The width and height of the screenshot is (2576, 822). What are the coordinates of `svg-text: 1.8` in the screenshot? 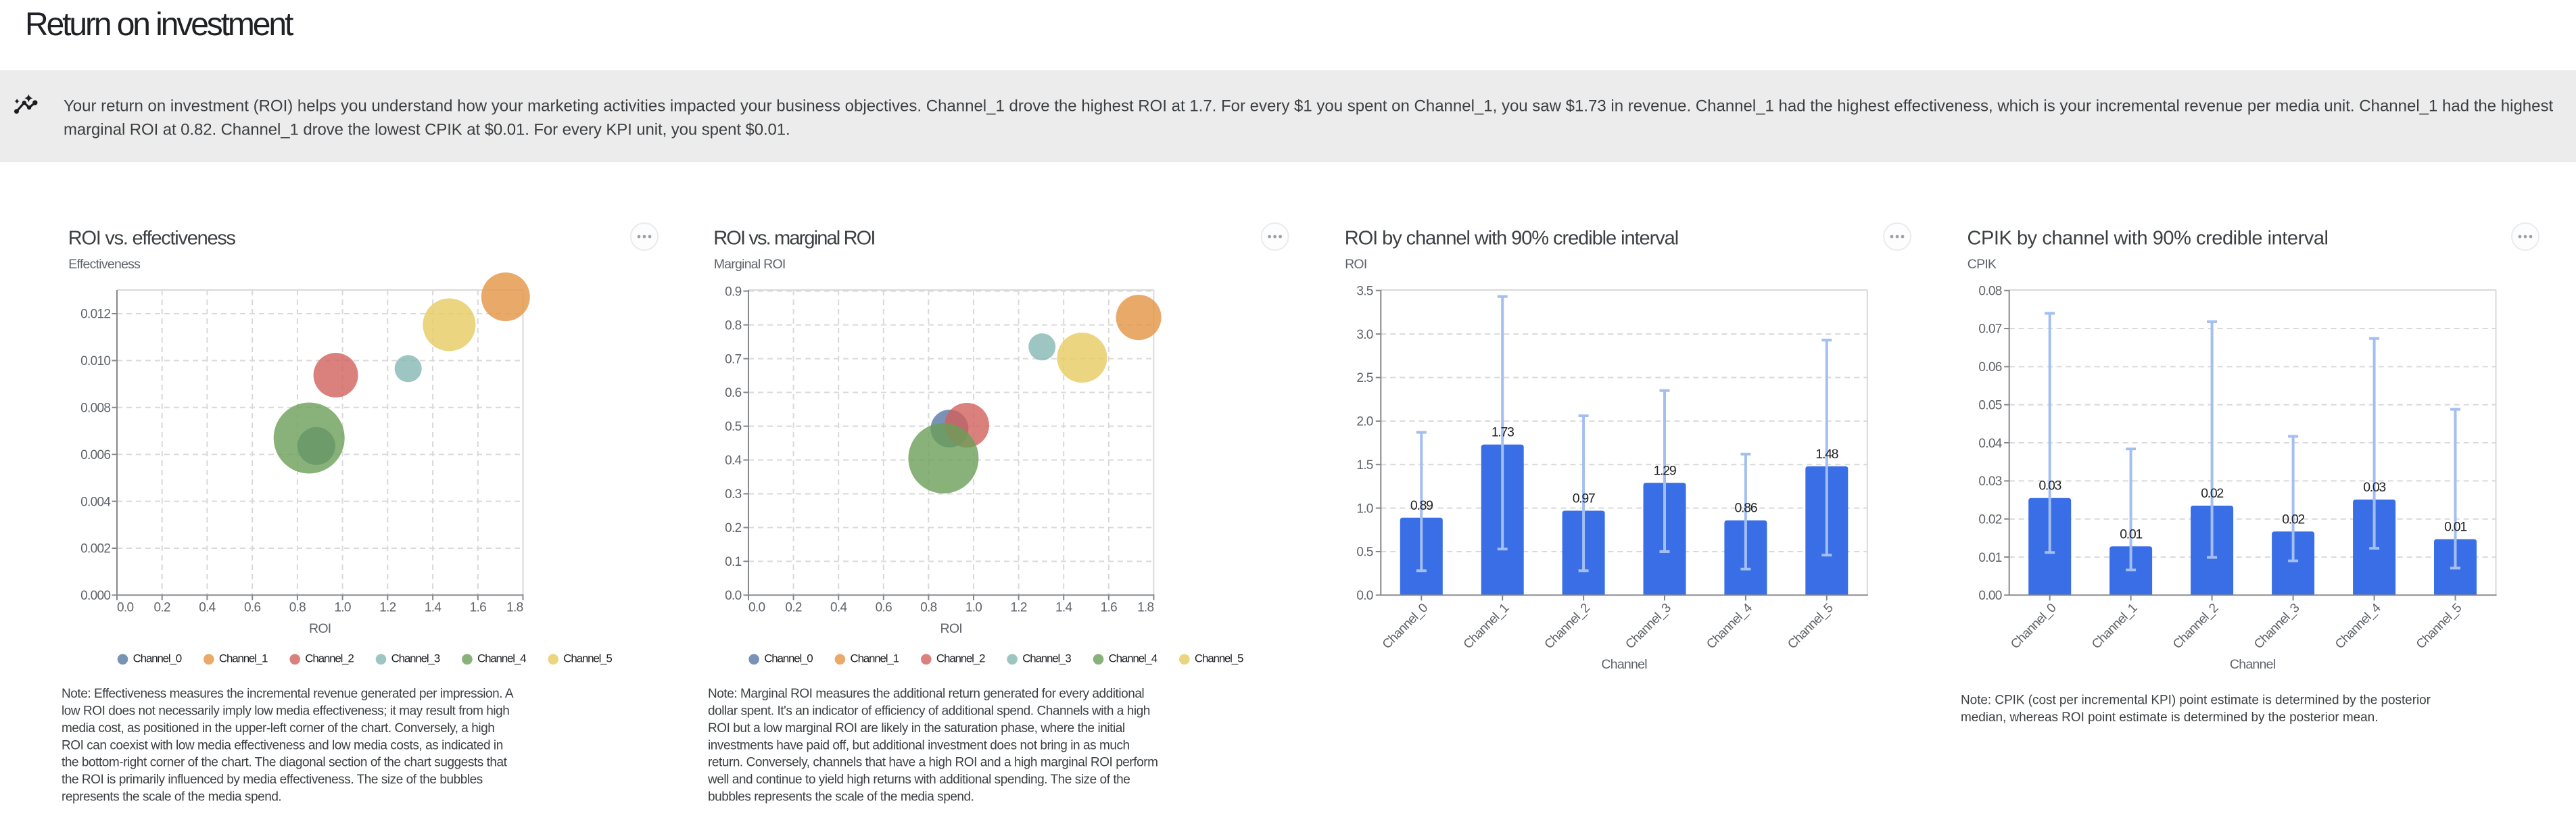 It's located at (1145, 608).